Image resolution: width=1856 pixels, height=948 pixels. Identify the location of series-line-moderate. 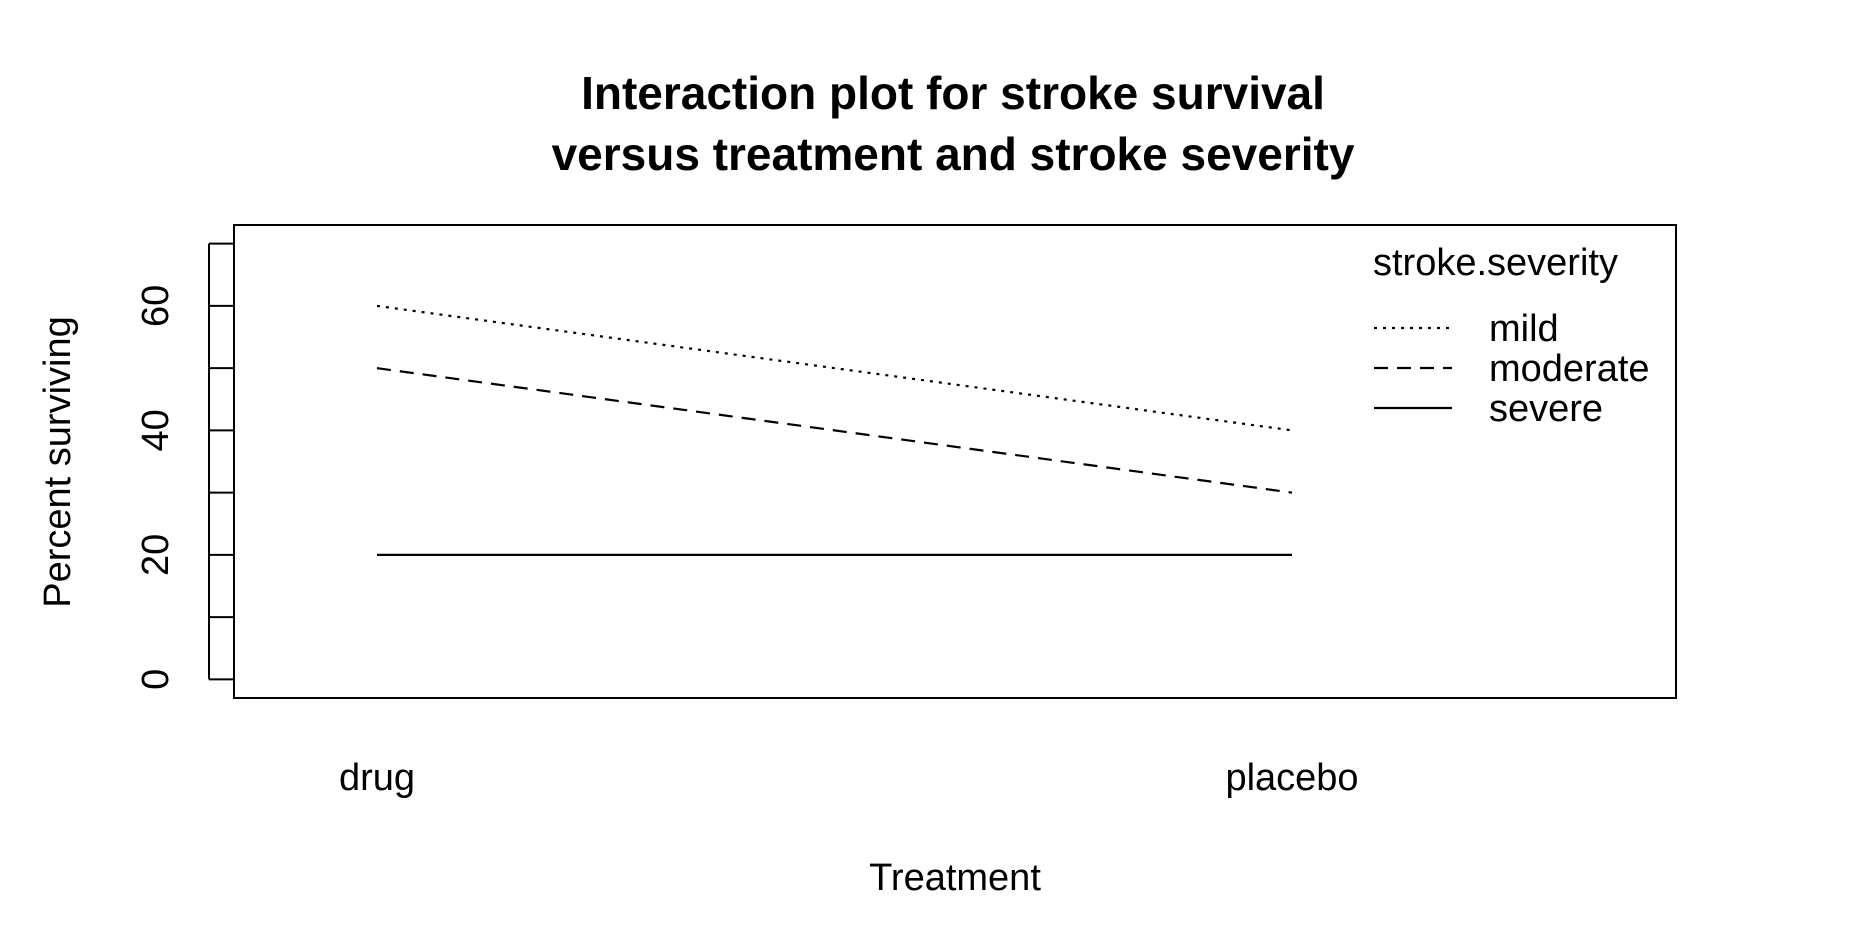
(834, 430).